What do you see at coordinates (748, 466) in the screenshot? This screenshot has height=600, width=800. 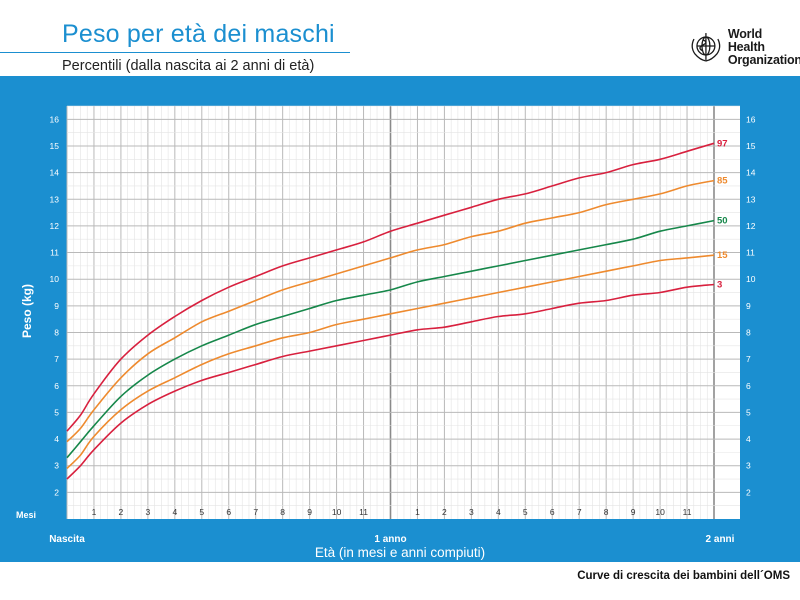 I see `y-tick-label-right: 3` at bounding box center [748, 466].